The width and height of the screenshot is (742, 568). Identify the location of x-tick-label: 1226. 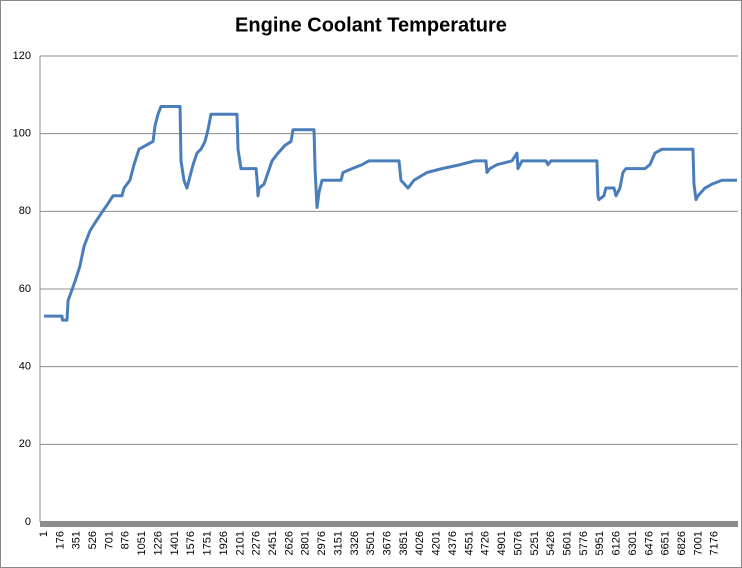
(158, 543).